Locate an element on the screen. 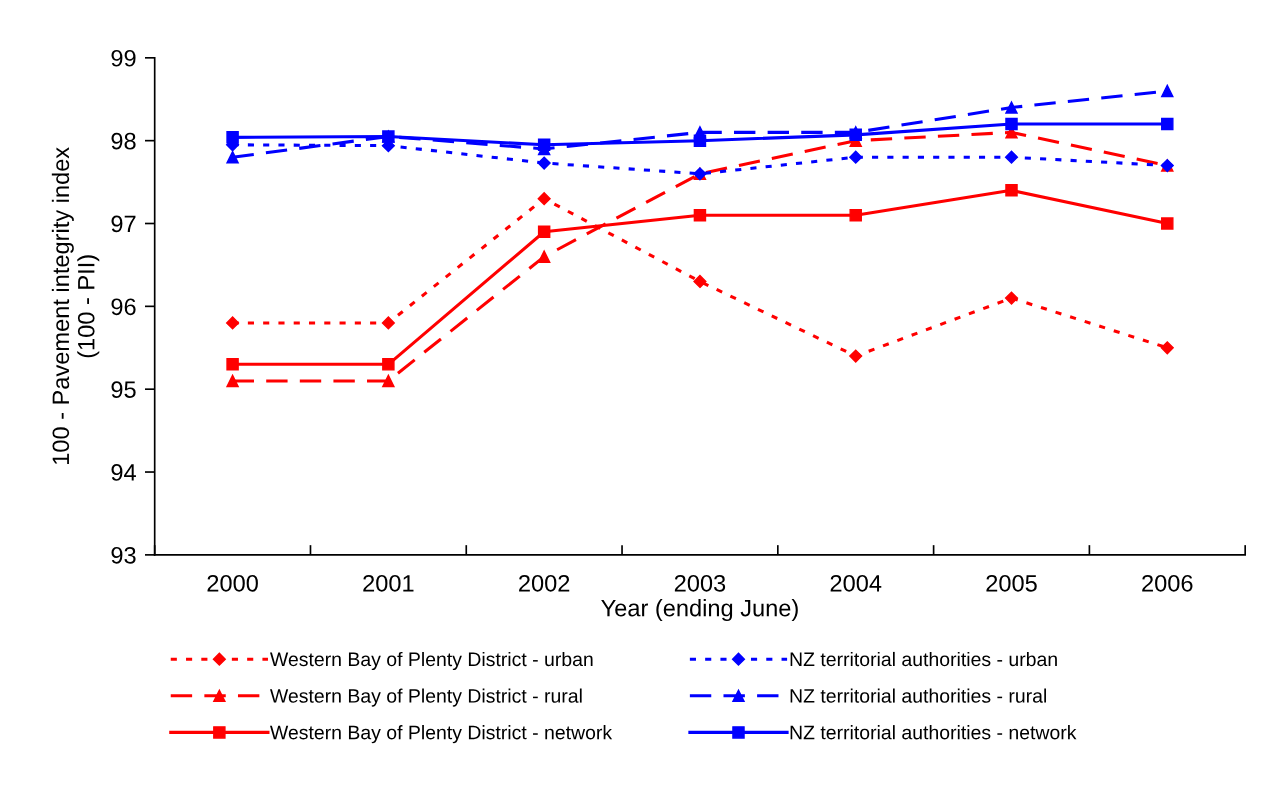 The image size is (1268, 803). x-tick-label: 2005 is located at coordinates (1011, 583).